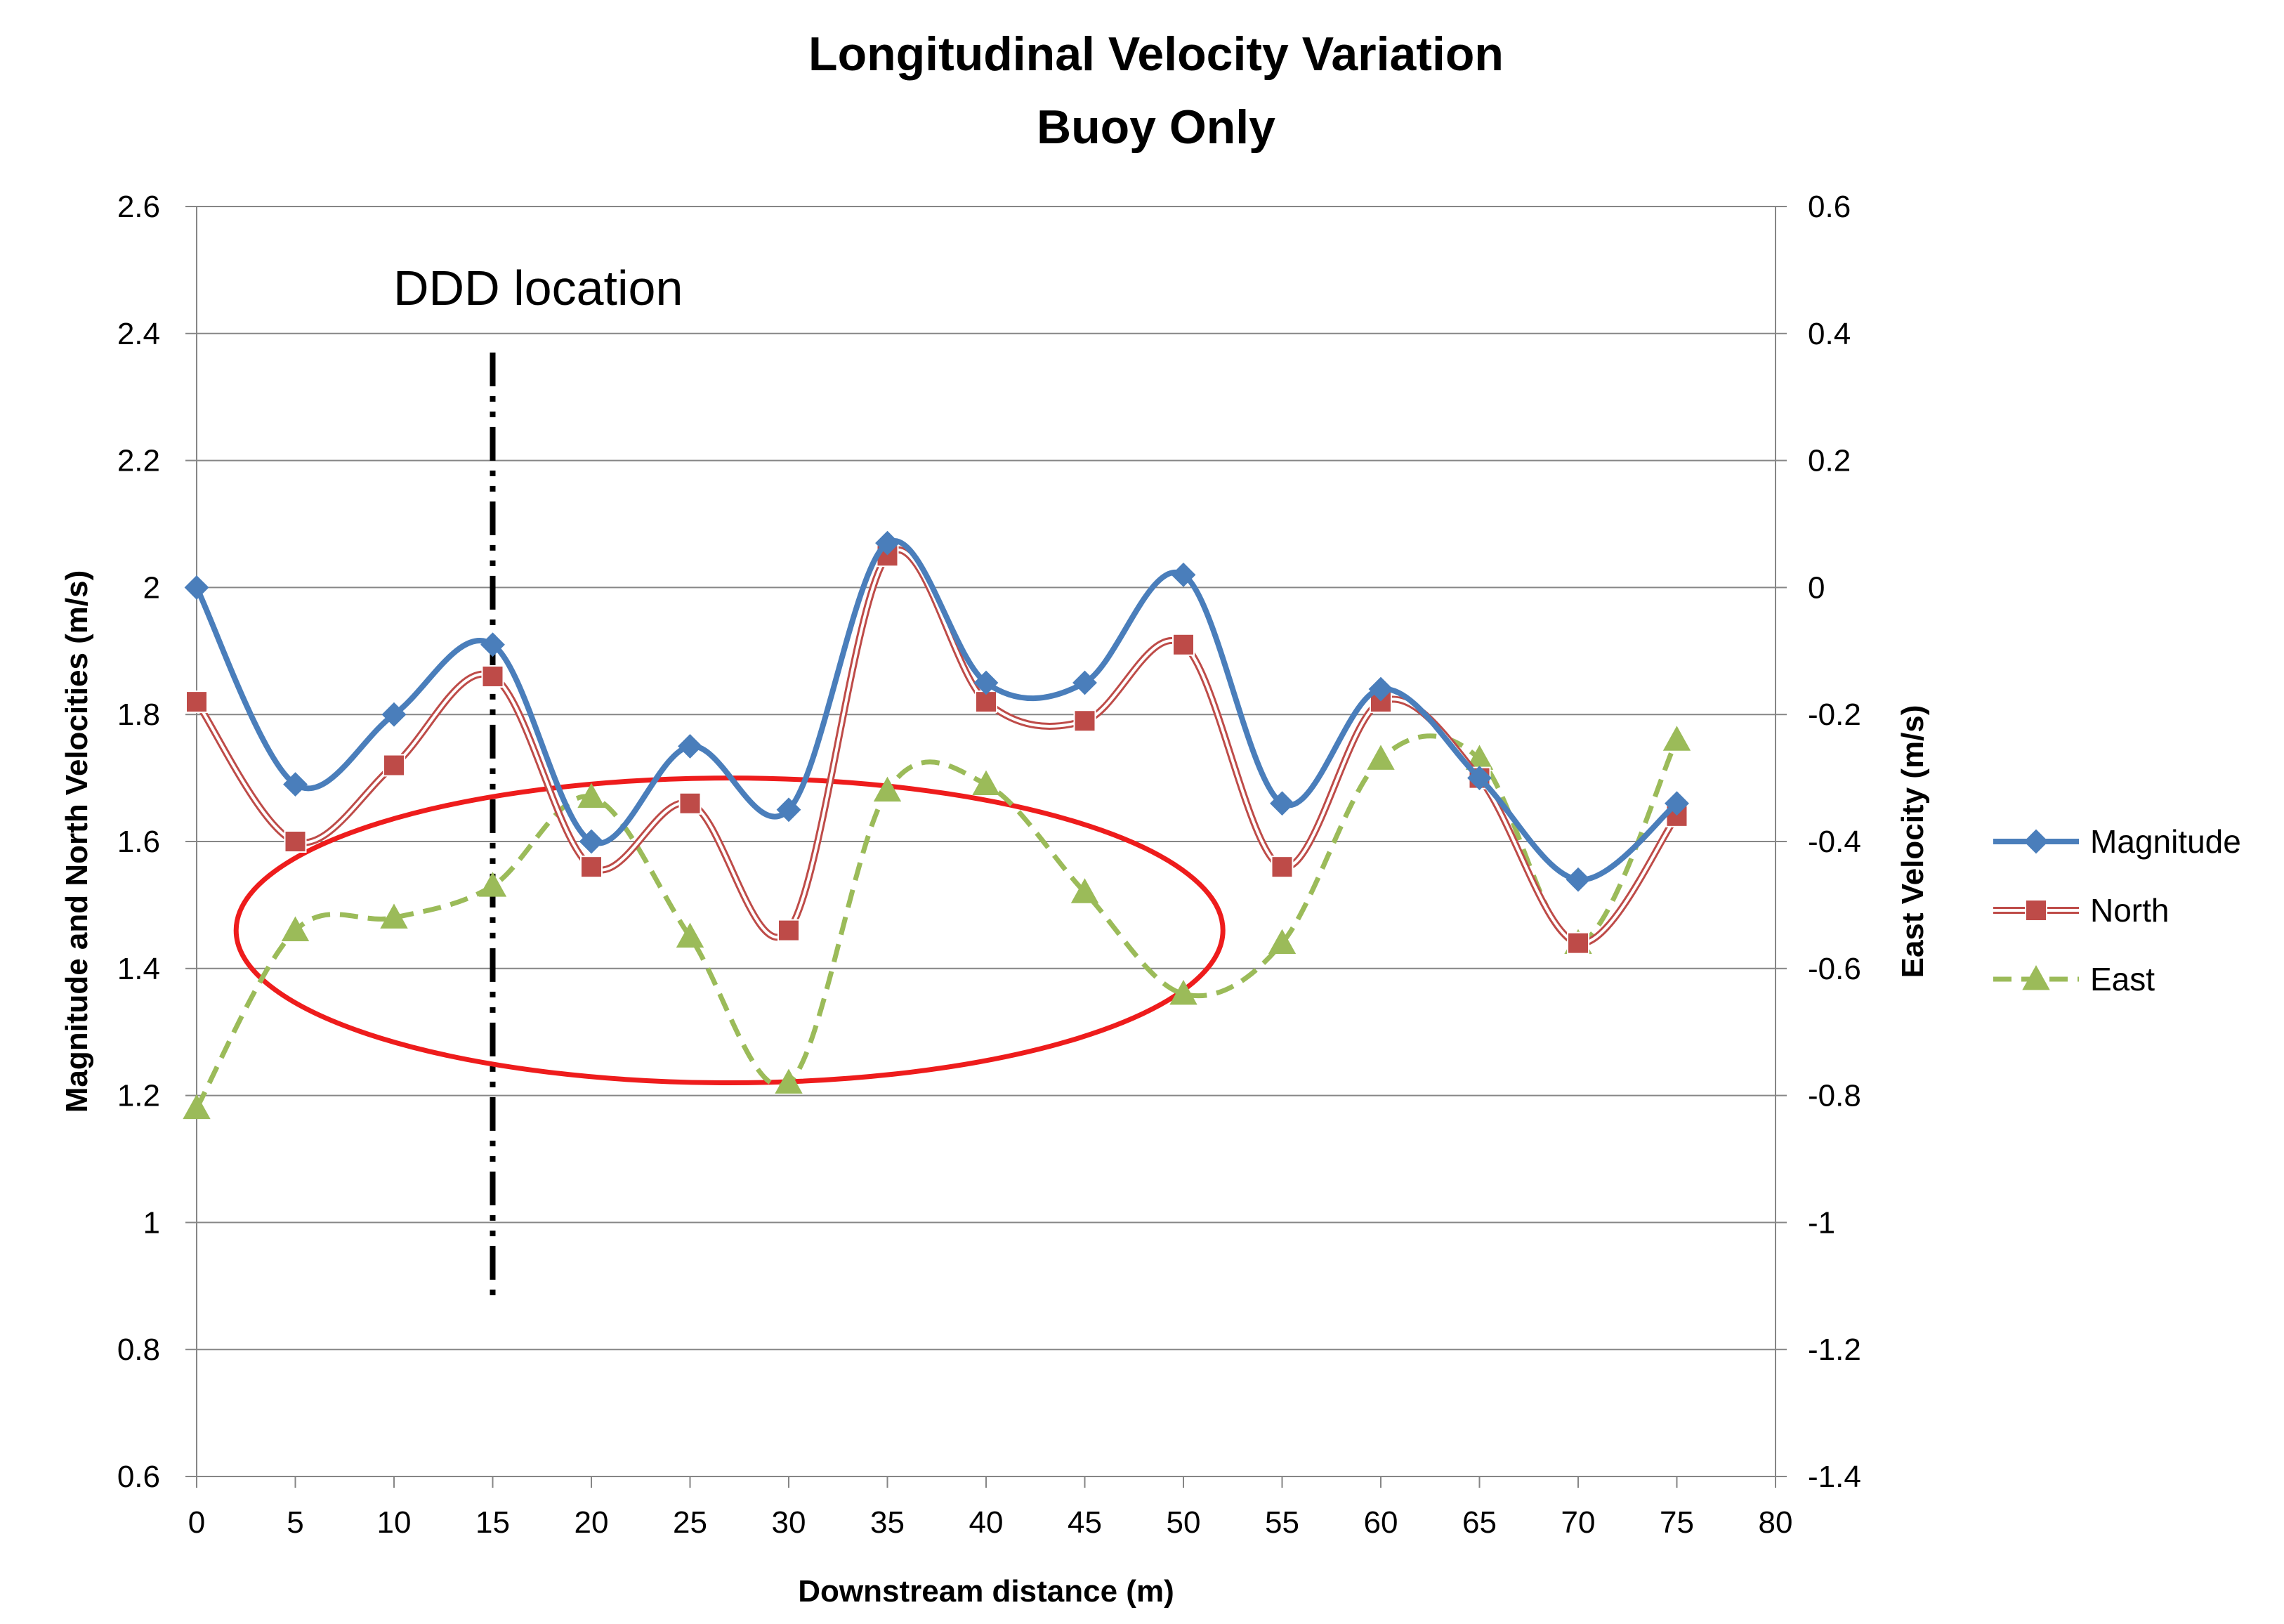 This screenshot has height=1624, width=2284. I want to click on left-tick-label: 1, so click(151, 1222).